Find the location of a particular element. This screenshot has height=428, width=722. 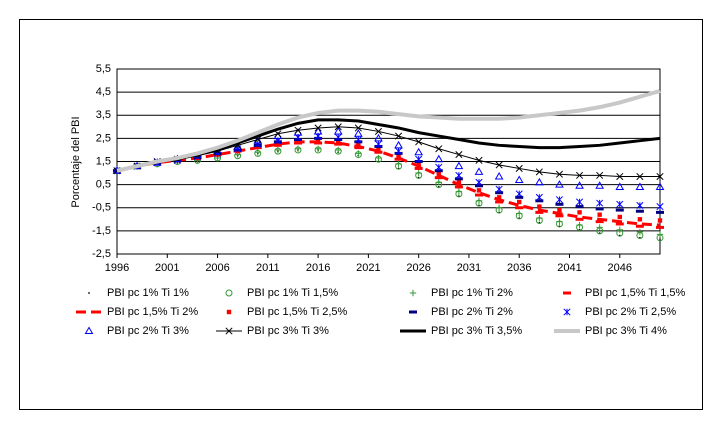

y-tick-label: 5,5 is located at coordinates (103, 69).